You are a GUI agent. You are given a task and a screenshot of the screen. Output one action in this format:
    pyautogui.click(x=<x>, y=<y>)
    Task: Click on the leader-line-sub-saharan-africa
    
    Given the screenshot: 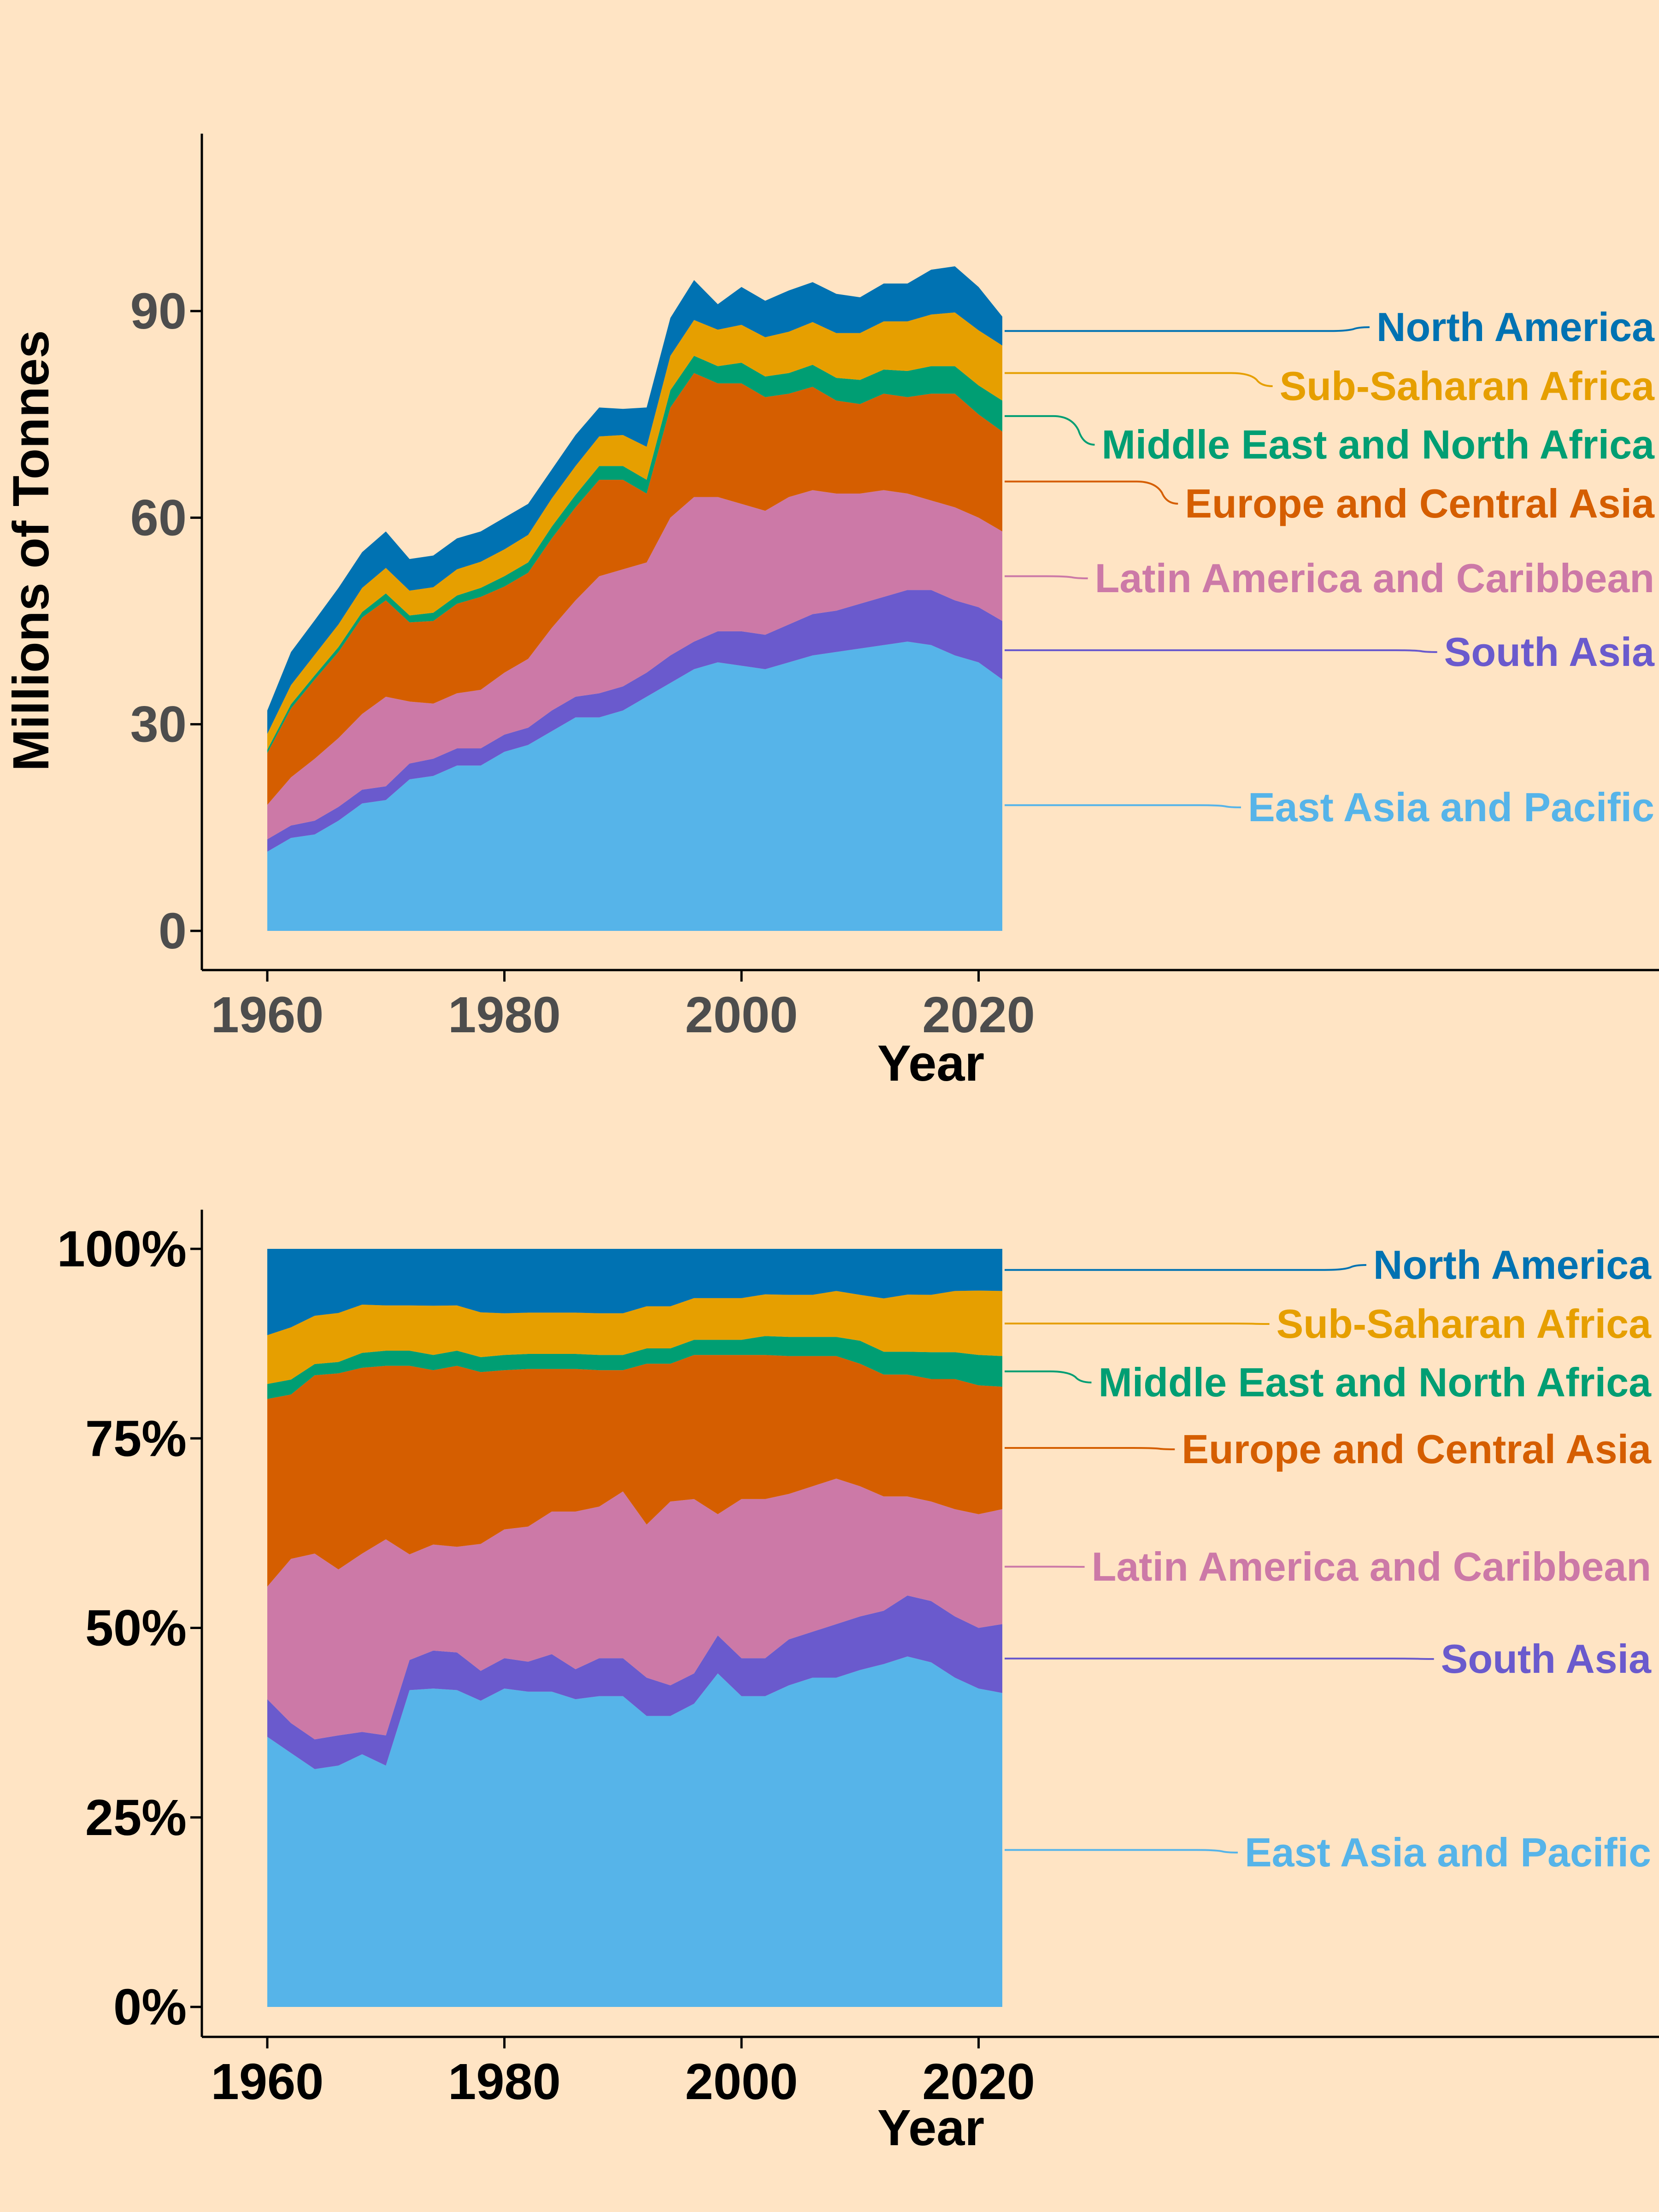 What is the action you would take?
    pyautogui.click(x=1139, y=379)
    